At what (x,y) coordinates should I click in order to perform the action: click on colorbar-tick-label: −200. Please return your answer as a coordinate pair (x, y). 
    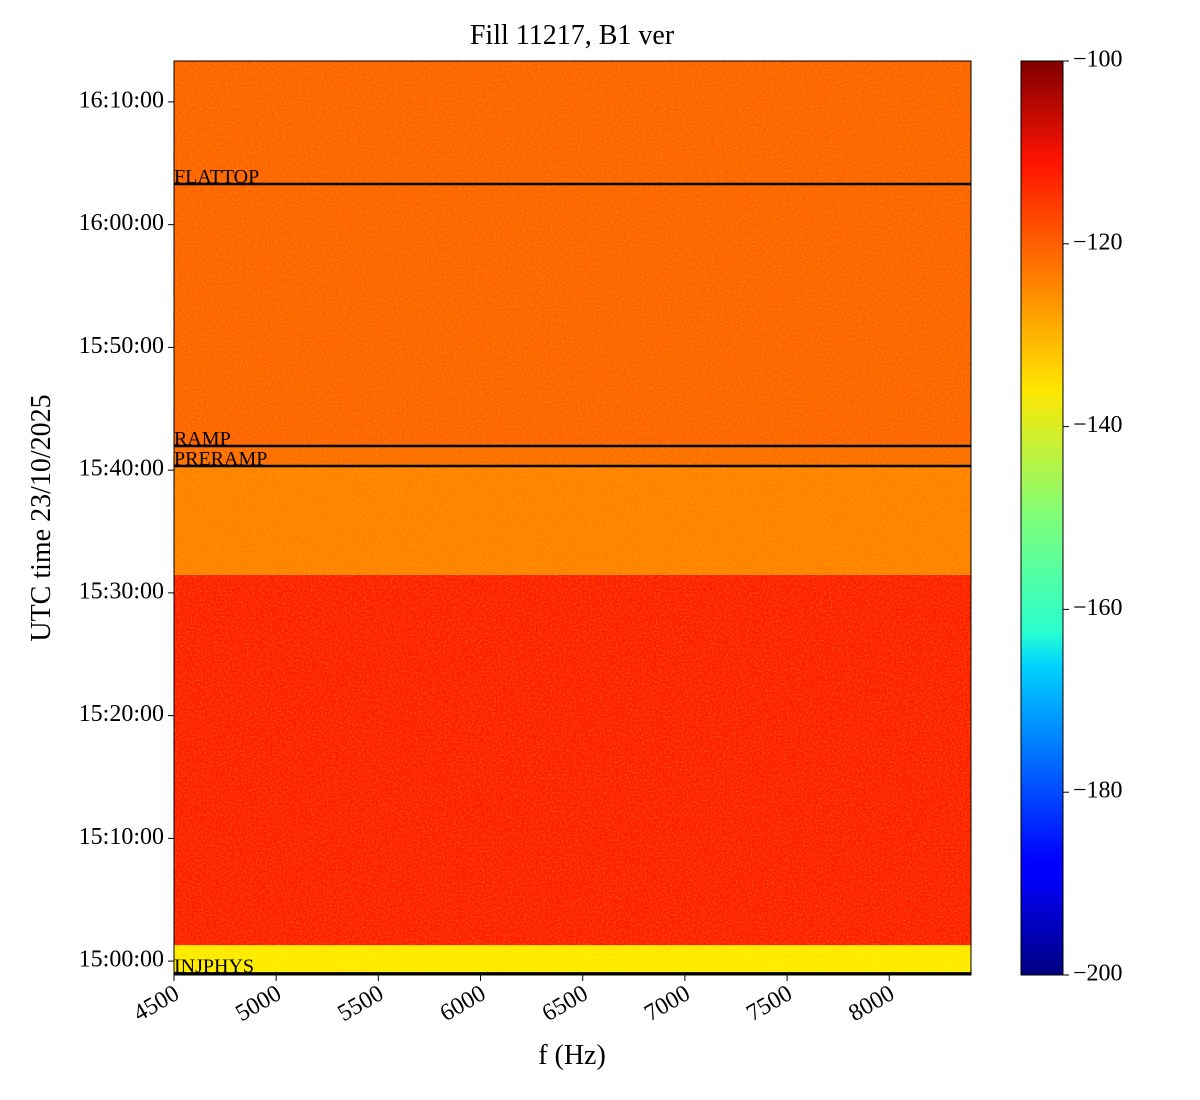
    Looking at the image, I should click on (1098, 974).